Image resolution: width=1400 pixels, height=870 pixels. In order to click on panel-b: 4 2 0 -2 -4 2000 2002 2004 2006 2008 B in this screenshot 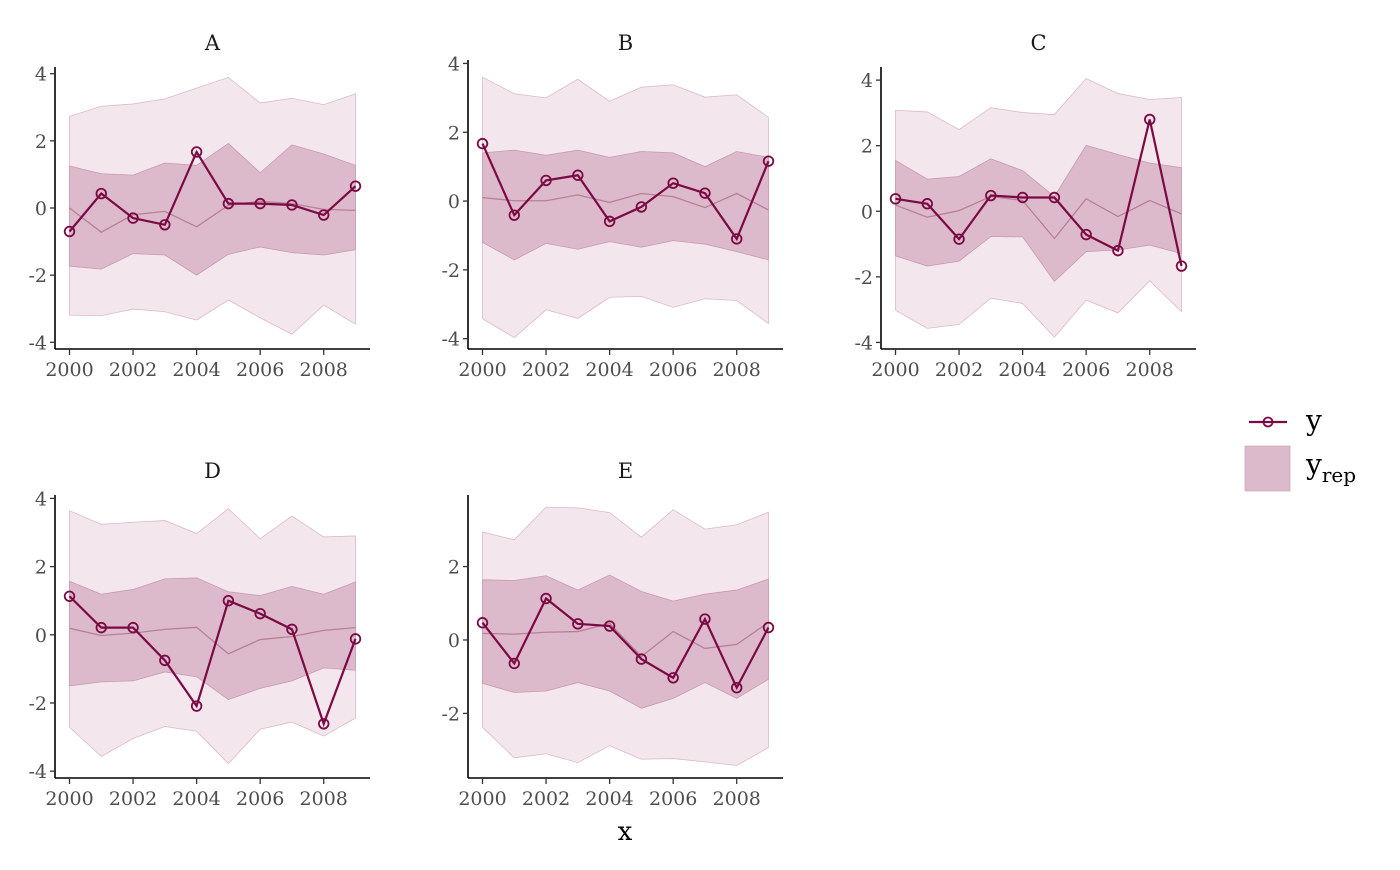, I will do `click(612, 206)`.